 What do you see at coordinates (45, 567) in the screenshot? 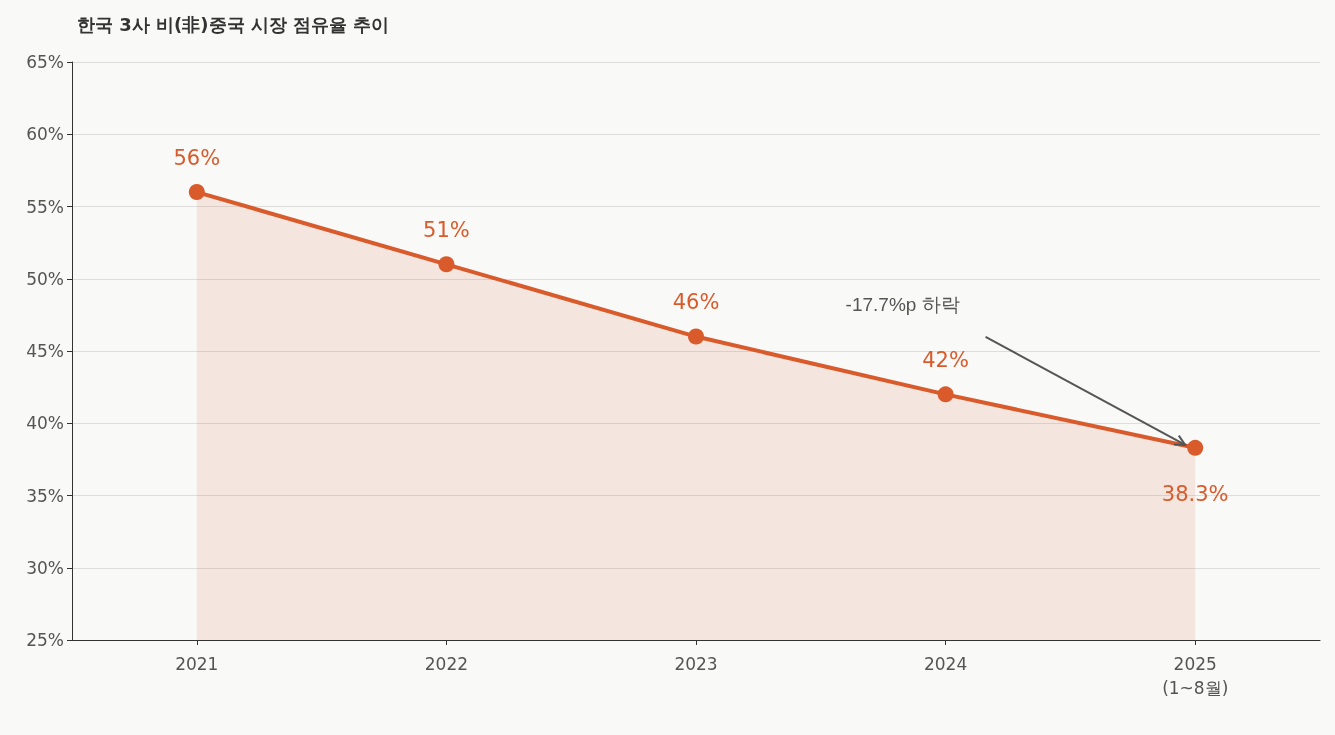
I see `y-tick-label: 30%` at bounding box center [45, 567].